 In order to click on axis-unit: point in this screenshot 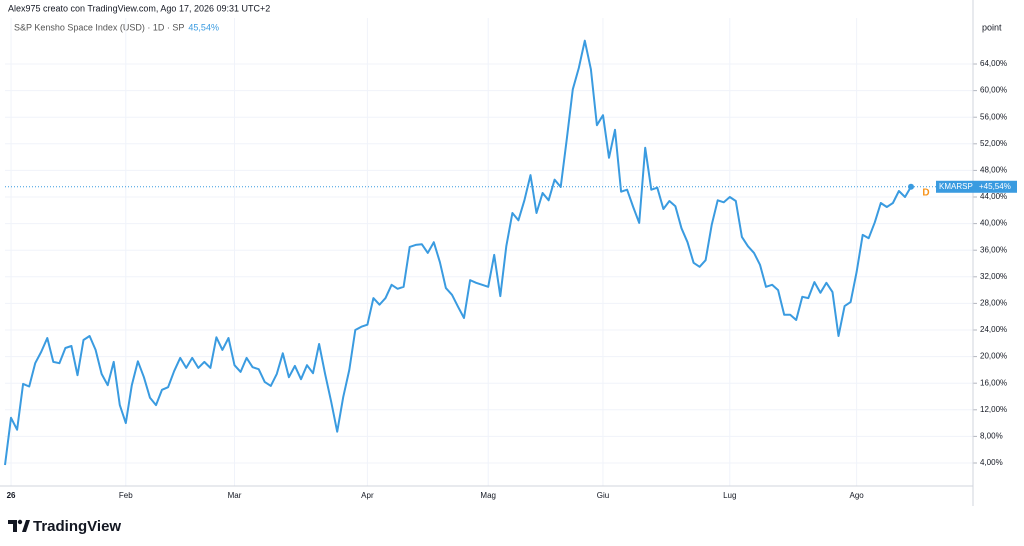, I will do `click(992, 27)`.